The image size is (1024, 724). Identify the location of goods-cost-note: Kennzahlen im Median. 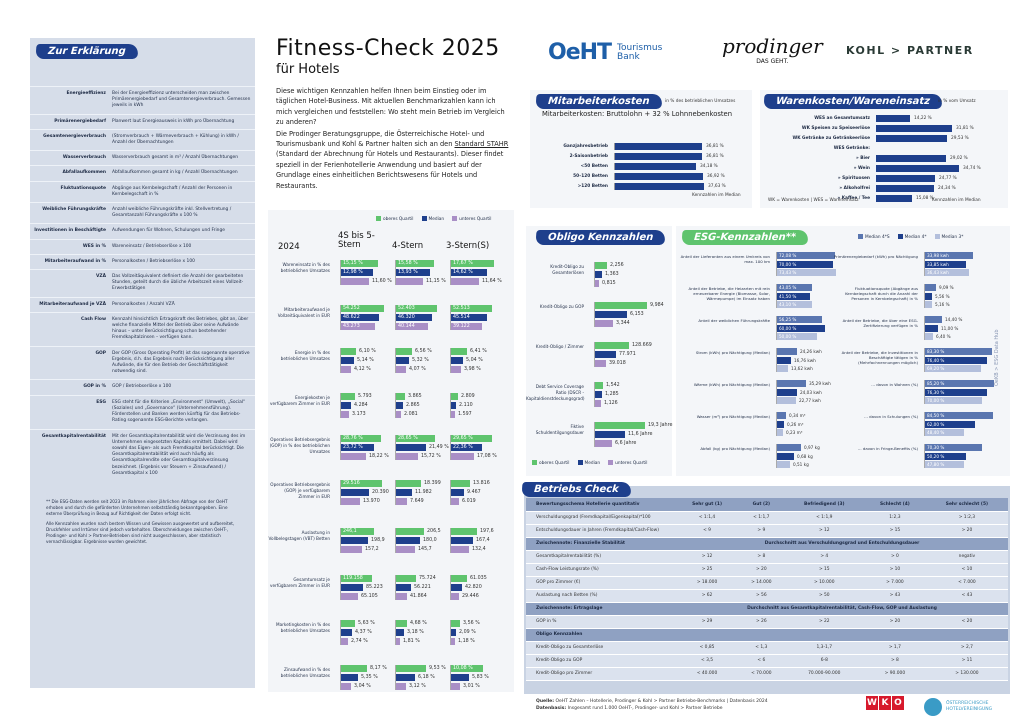
(956, 200).